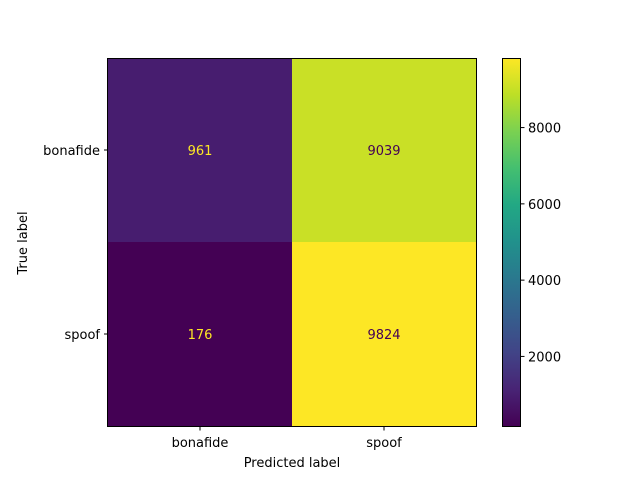  I want to click on colorbar-tick-label: 6000, so click(544, 205).